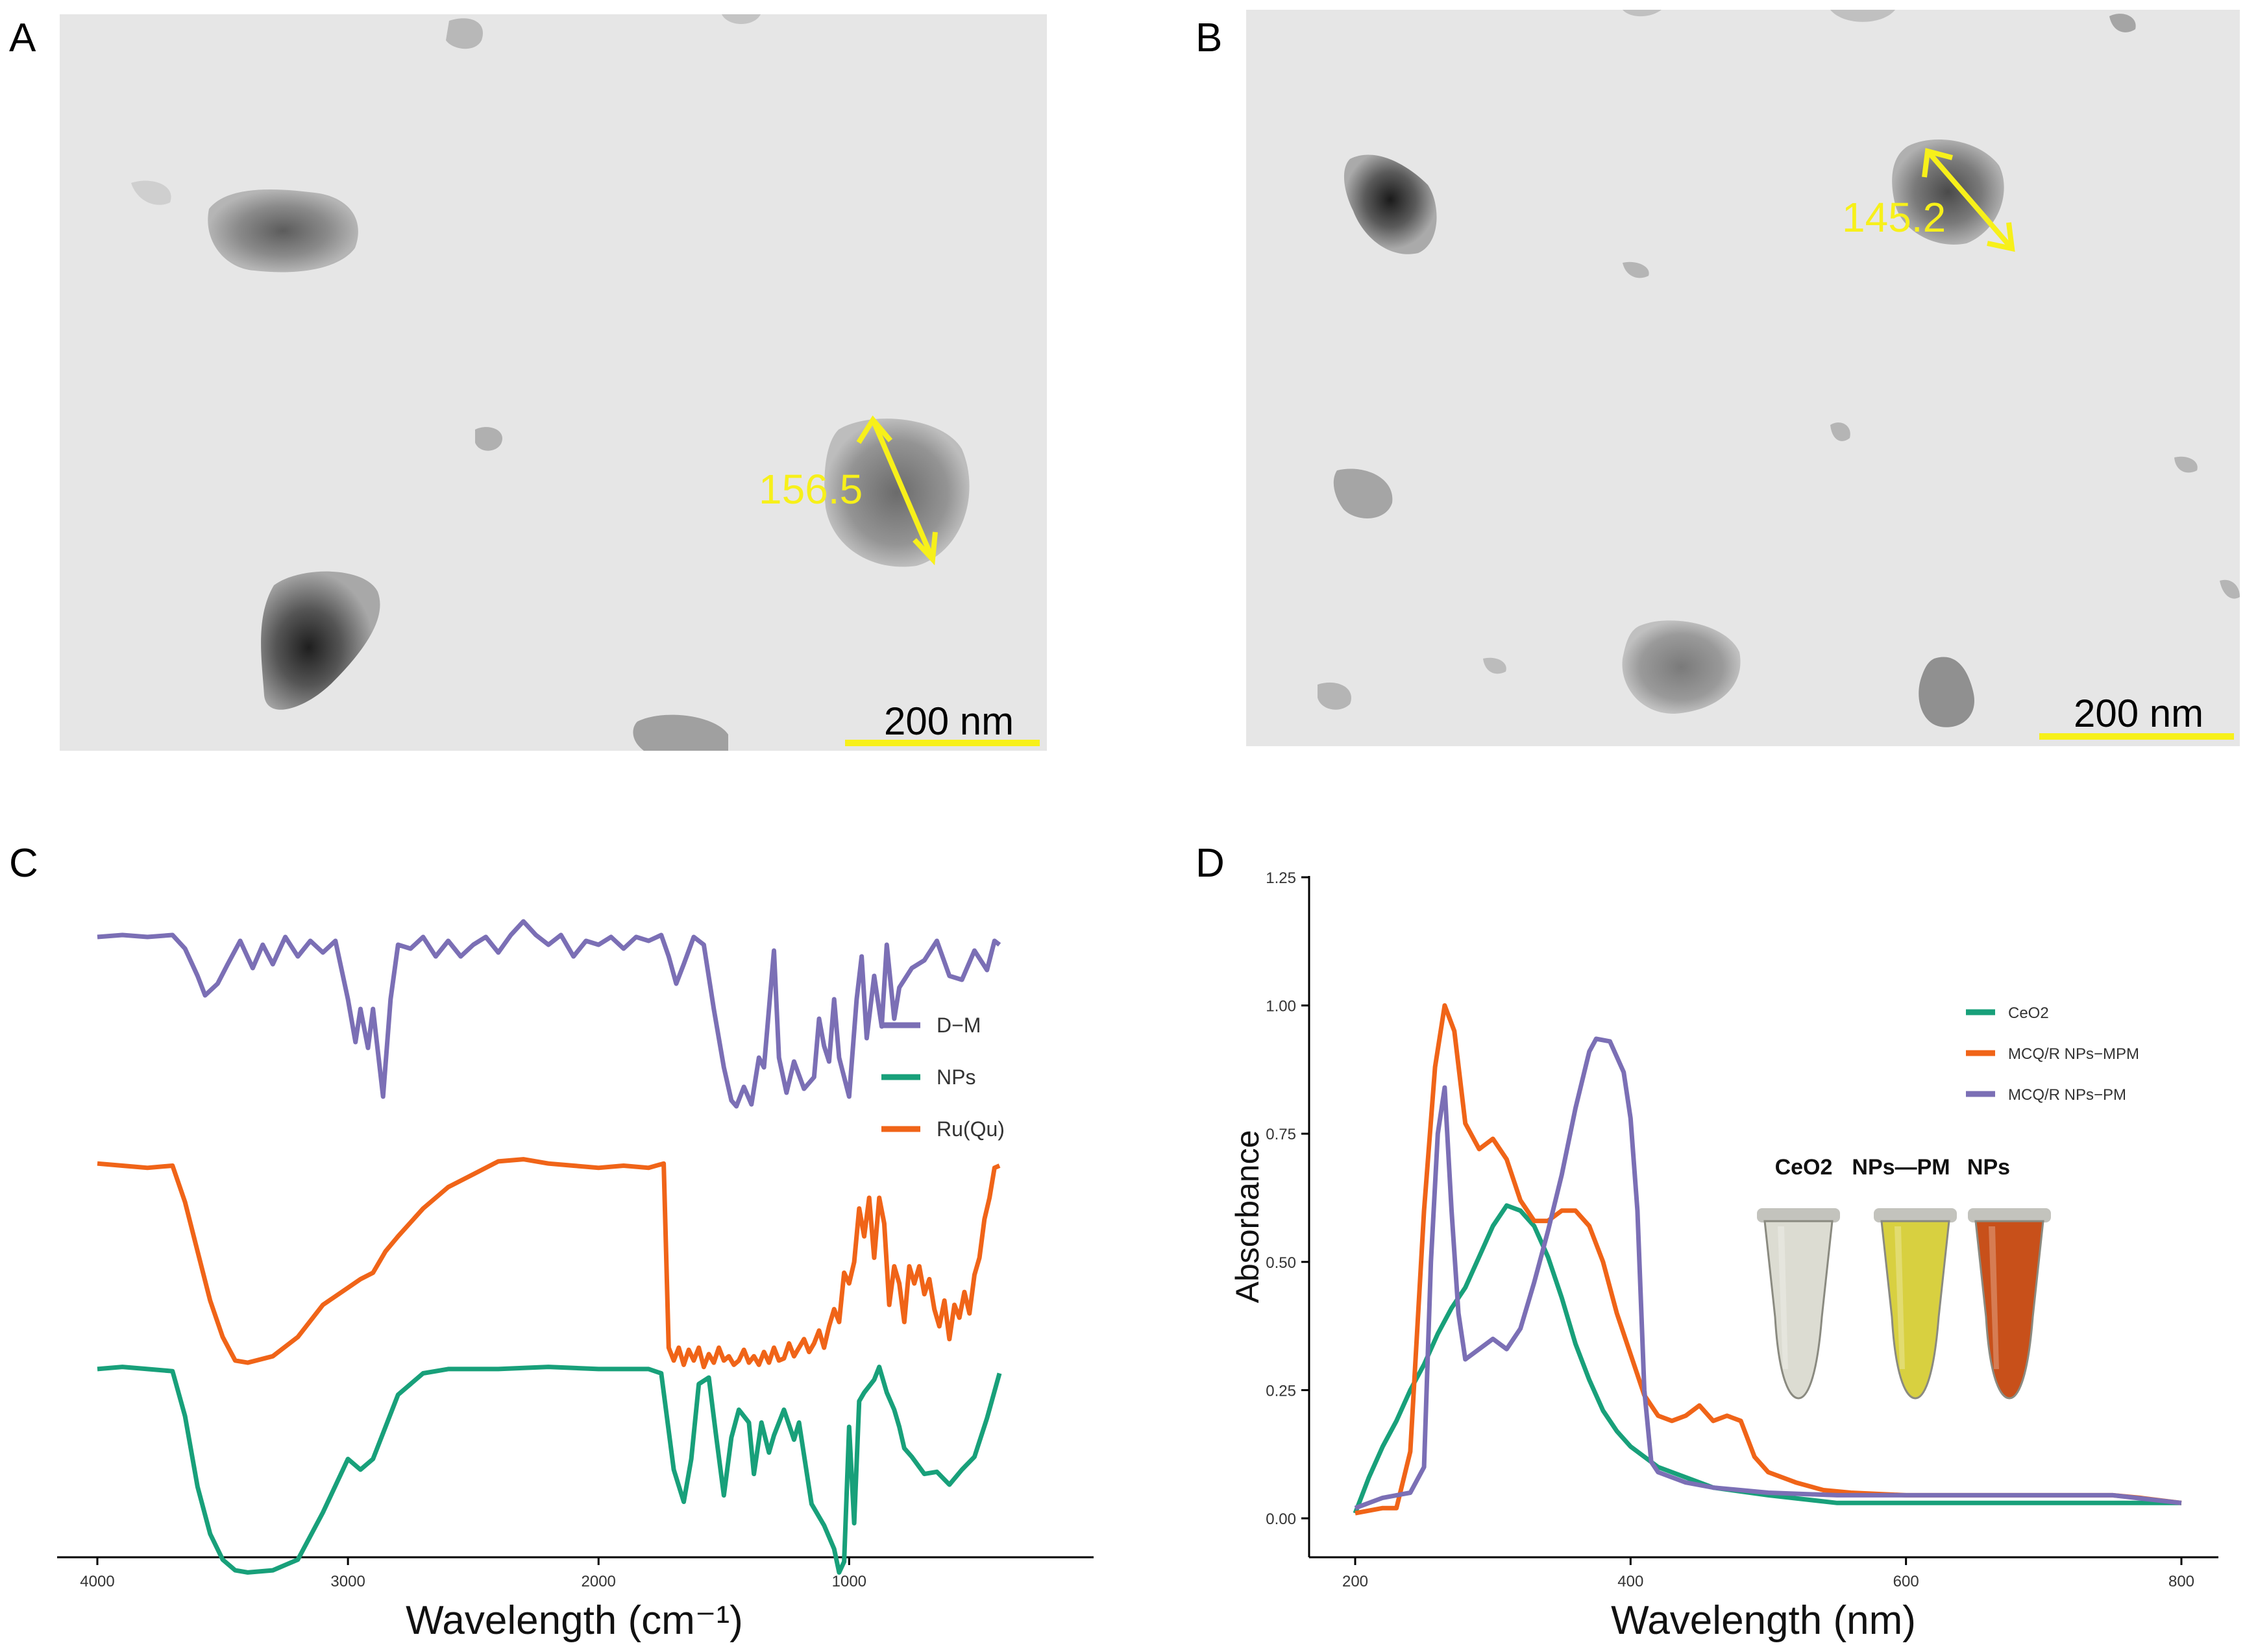  What do you see at coordinates (97, 1581) in the screenshot?
I see `x-tick-label: 4000` at bounding box center [97, 1581].